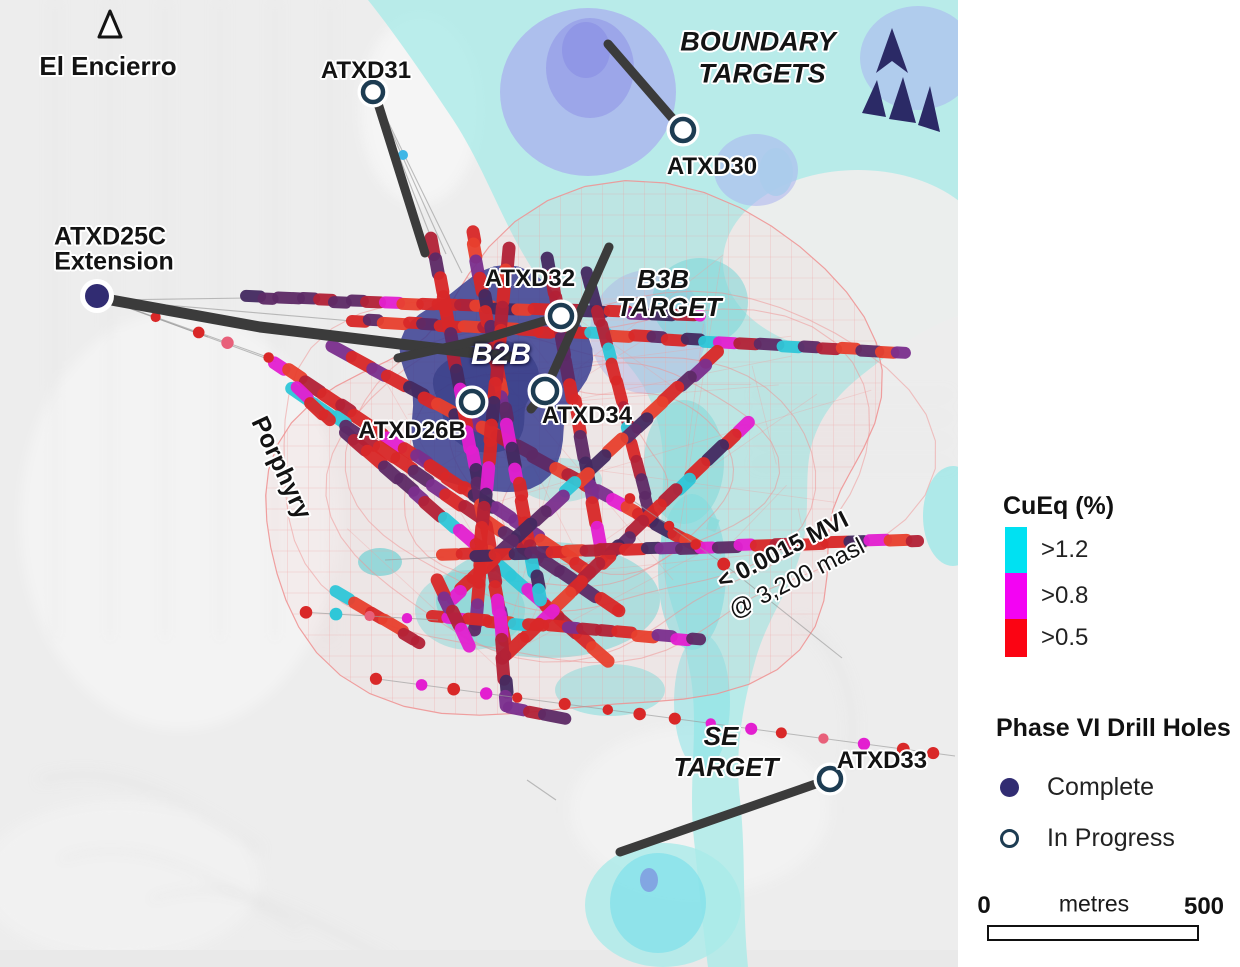 The width and height of the screenshot is (1240, 967). What do you see at coordinates (97, 296) in the screenshot?
I see `drillhole-marker-atxd25c-extension` at bounding box center [97, 296].